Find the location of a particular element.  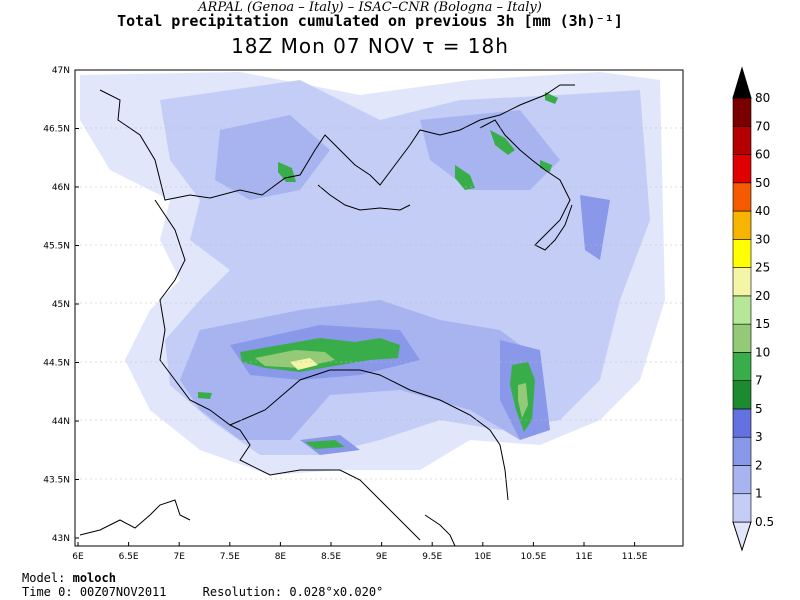

time-value: 00Z07NOV2011 is located at coordinates (123, 592).